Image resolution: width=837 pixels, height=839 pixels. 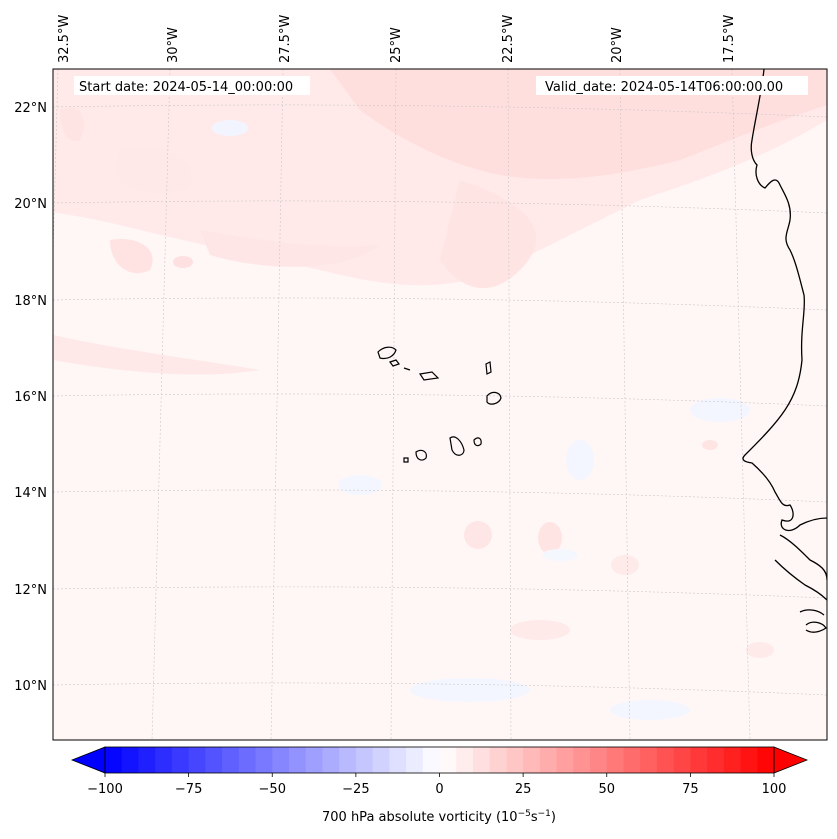 I want to click on start-date-label: Start date: 2024-05-14_00:00:00, so click(x=186, y=87).